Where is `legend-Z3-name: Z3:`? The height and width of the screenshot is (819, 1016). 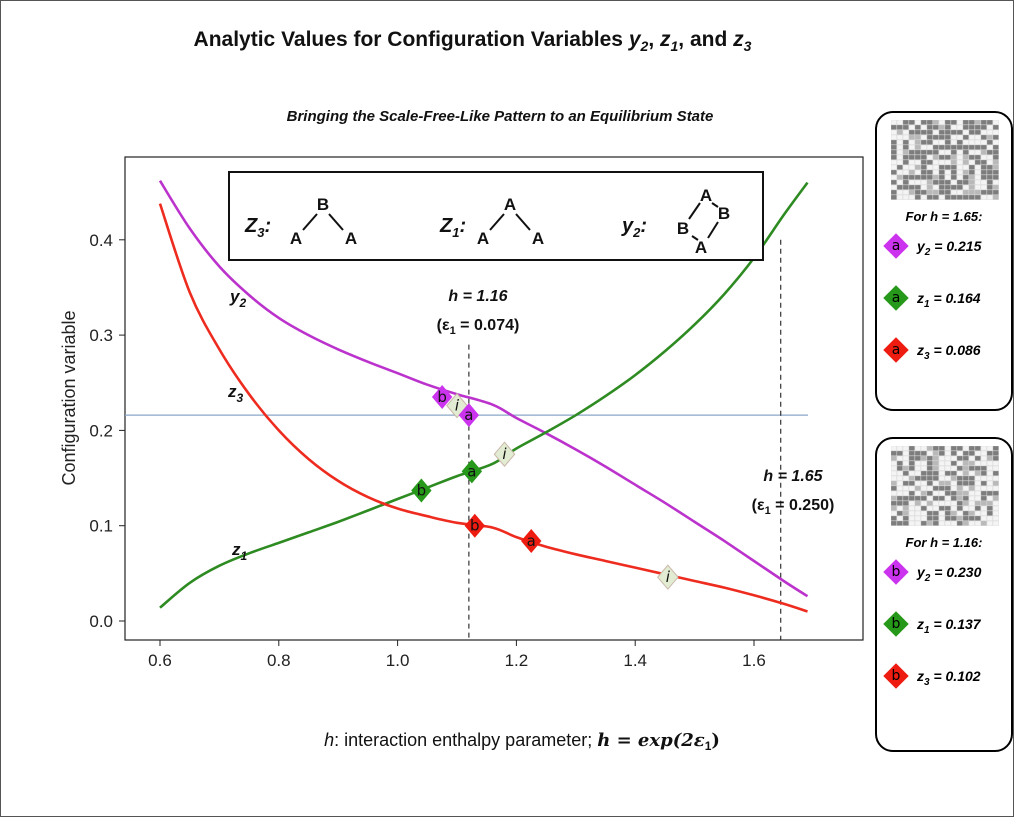 legend-Z3-name: Z3: is located at coordinates (257, 227).